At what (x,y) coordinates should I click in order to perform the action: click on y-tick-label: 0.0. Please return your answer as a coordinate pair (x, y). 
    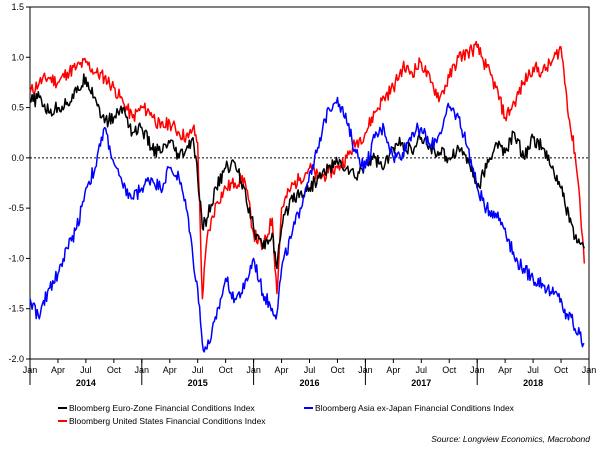
    Looking at the image, I should click on (17, 158).